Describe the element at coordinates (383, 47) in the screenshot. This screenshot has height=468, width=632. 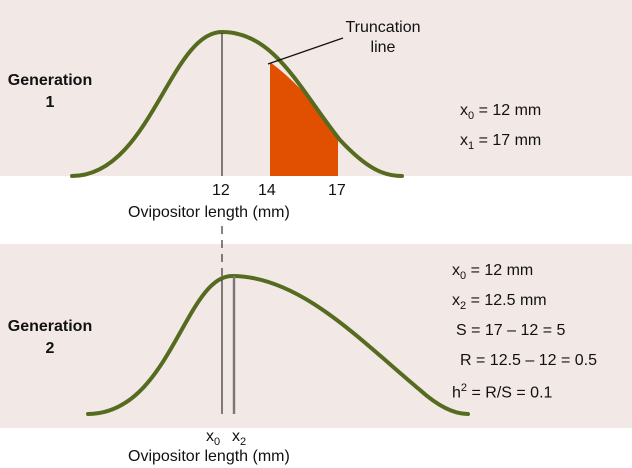
I see `truncation-label-line2: line` at that location.